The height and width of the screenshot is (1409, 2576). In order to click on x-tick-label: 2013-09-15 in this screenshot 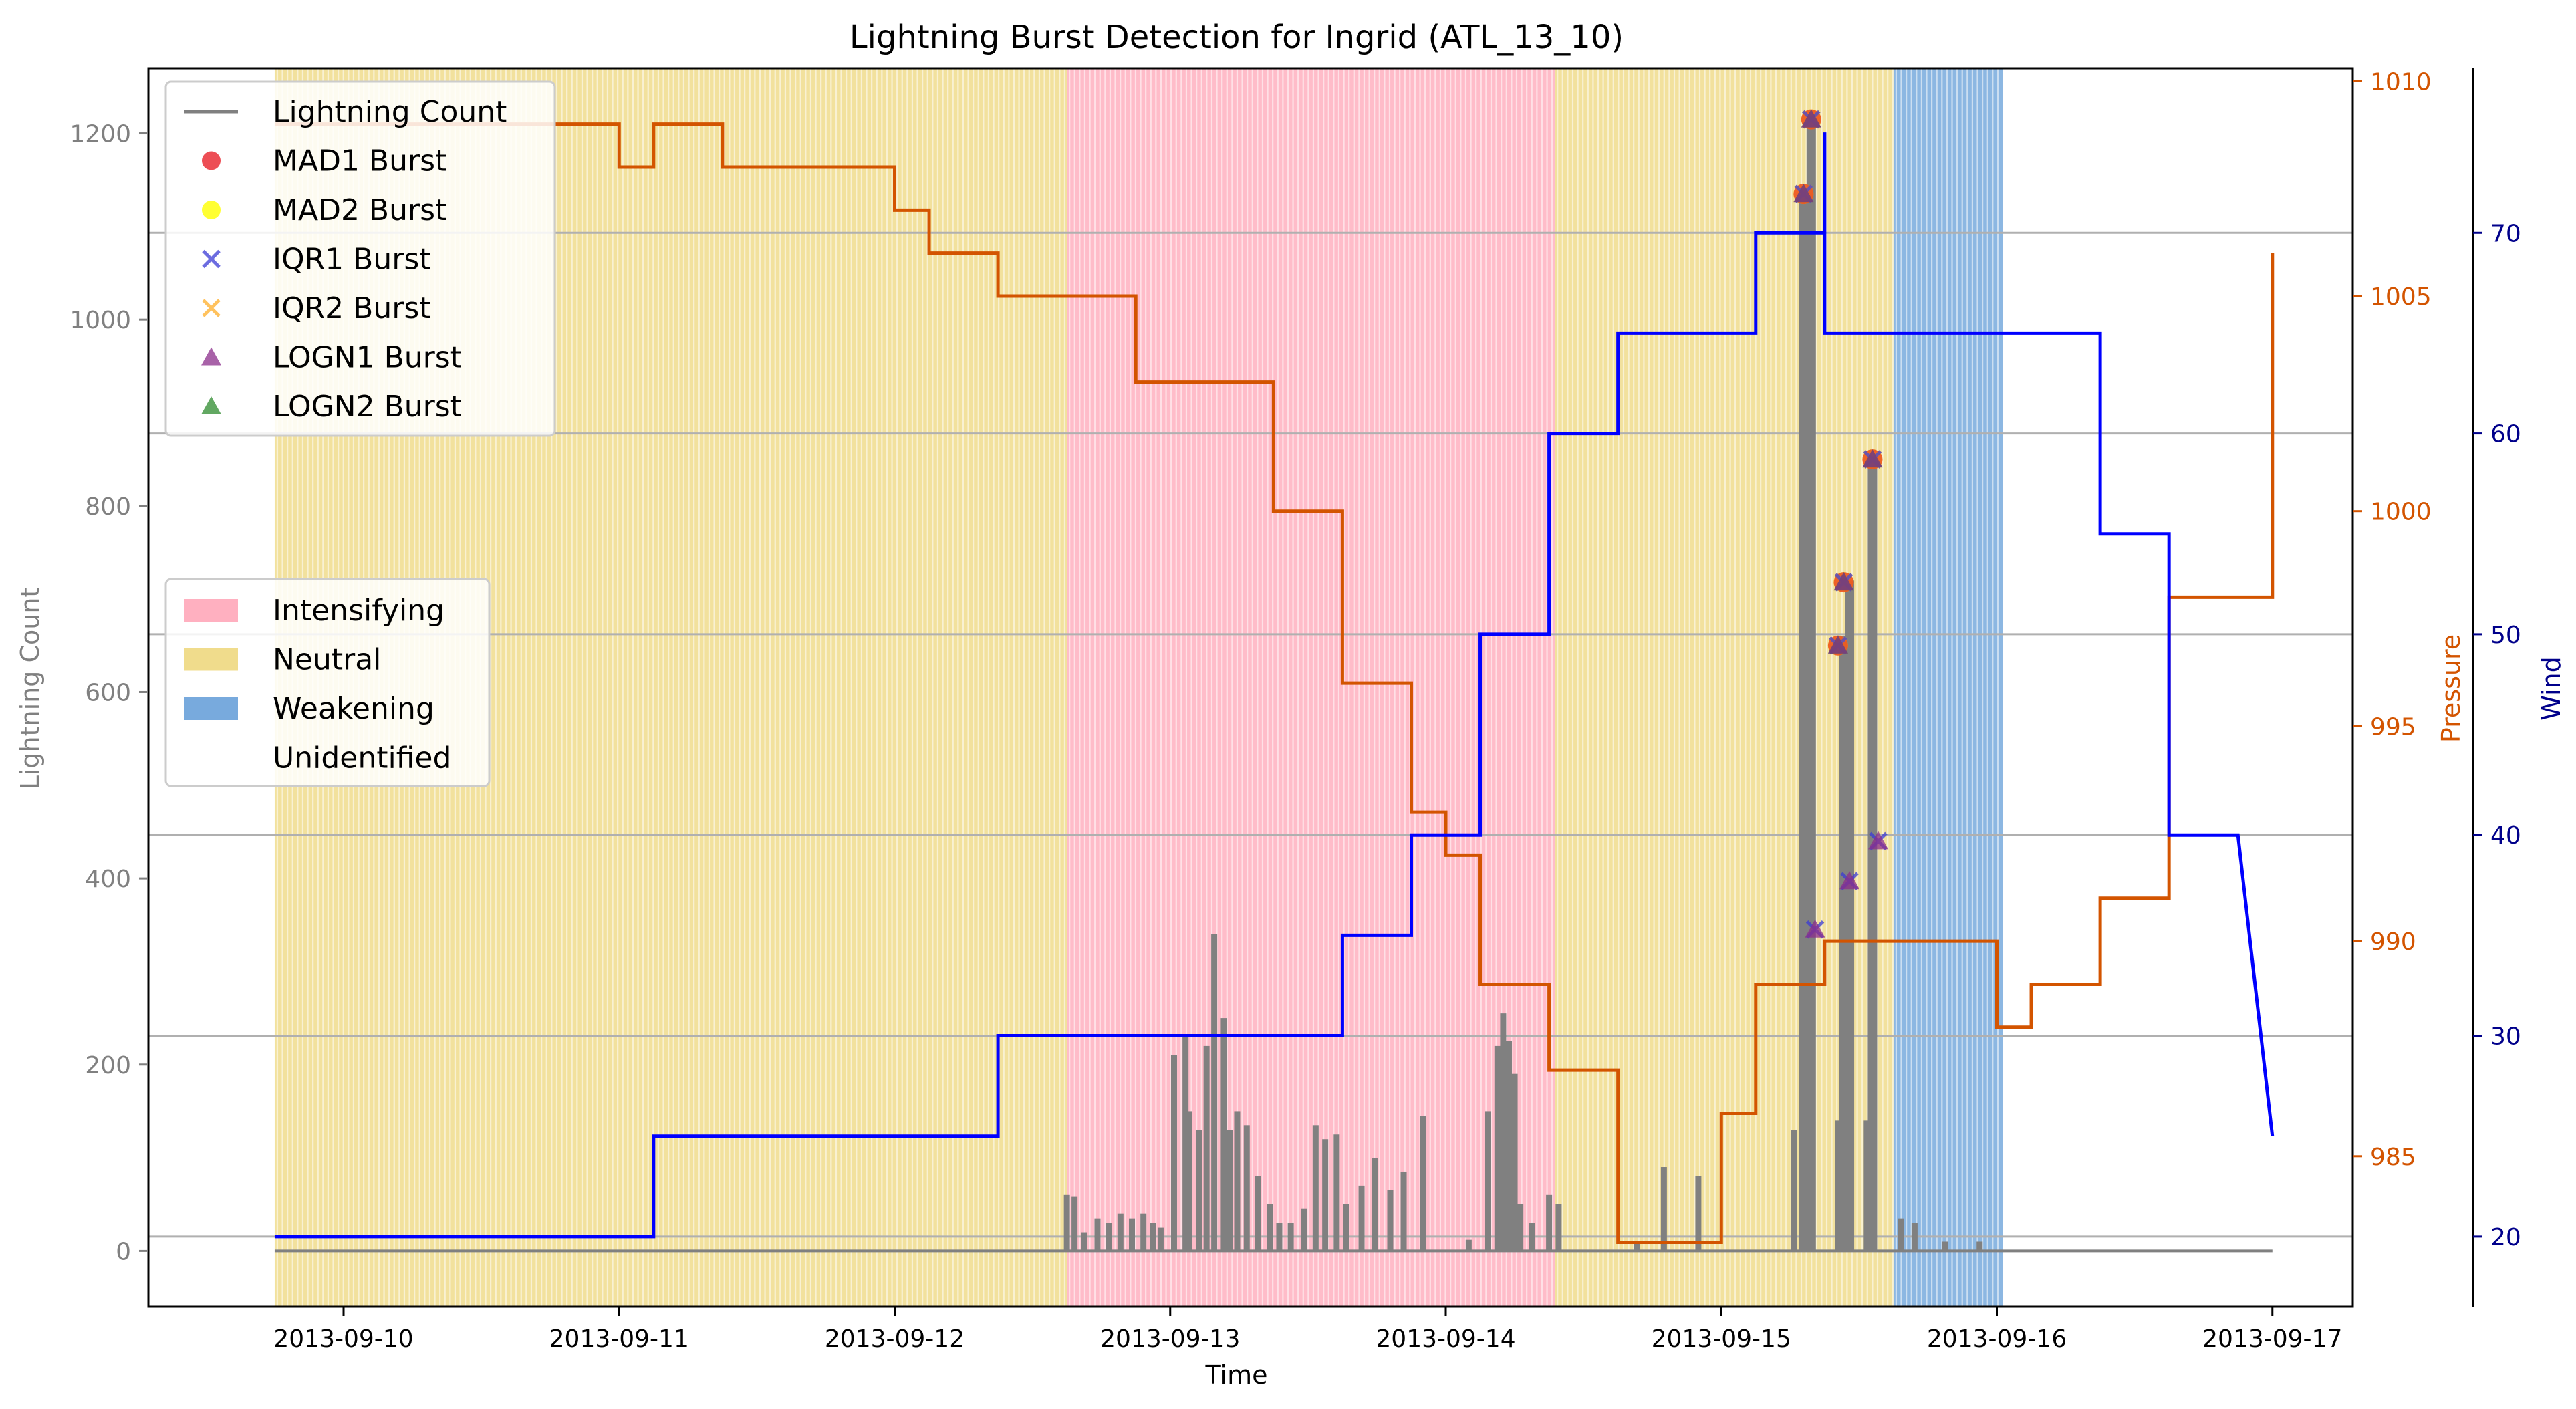, I will do `click(1721, 1339)`.